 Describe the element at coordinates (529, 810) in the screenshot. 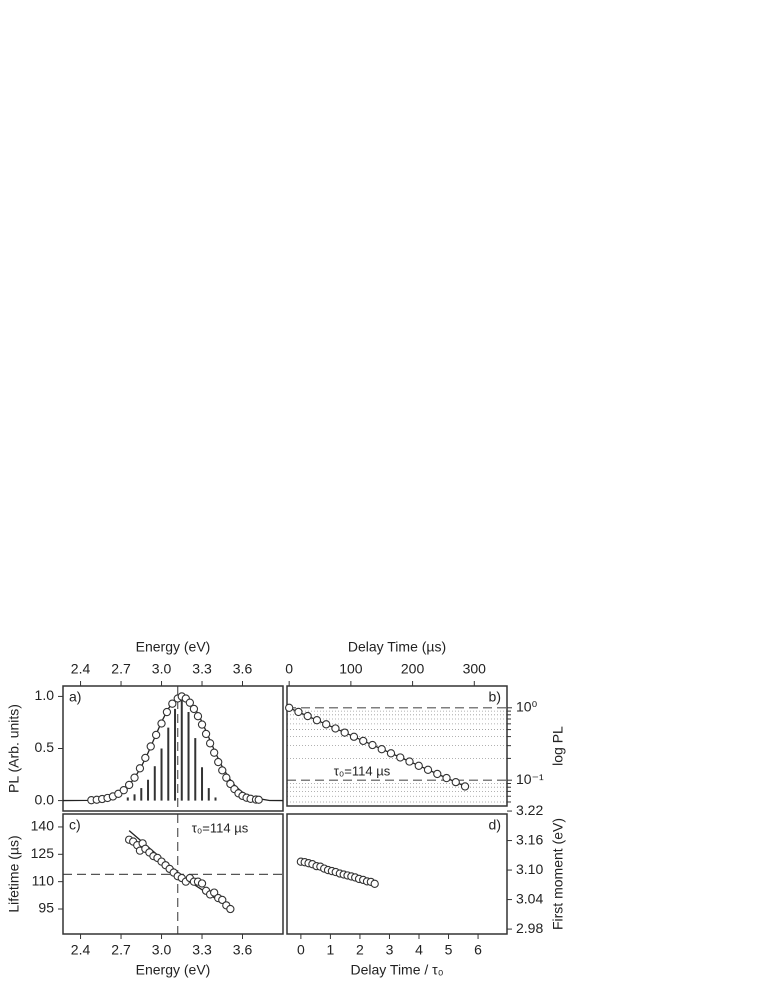

I see `y-tick-label: 3.22` at that location.